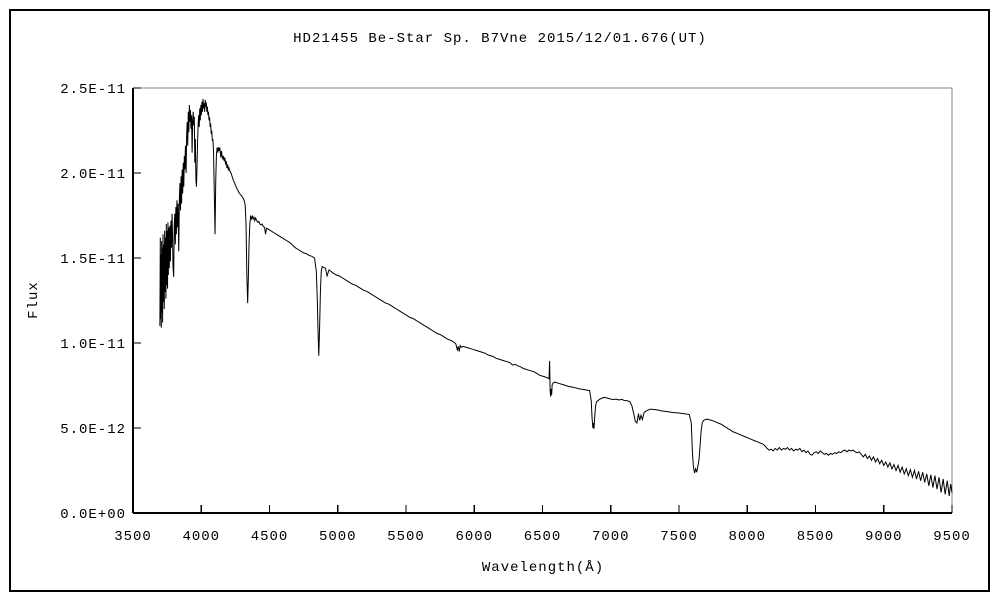  Describe the element at coordinates (543, 537) in the screenshot. I see `x-tick-label: 6500` at that location.